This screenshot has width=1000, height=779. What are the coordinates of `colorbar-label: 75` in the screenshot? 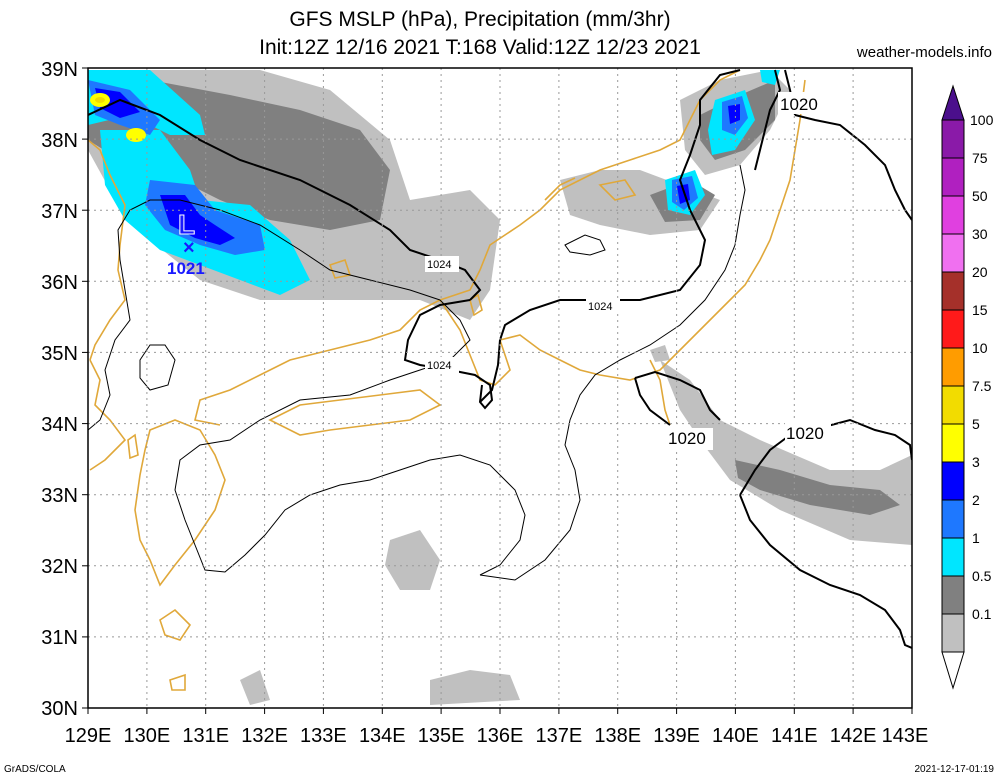 It's located at (980, 158).